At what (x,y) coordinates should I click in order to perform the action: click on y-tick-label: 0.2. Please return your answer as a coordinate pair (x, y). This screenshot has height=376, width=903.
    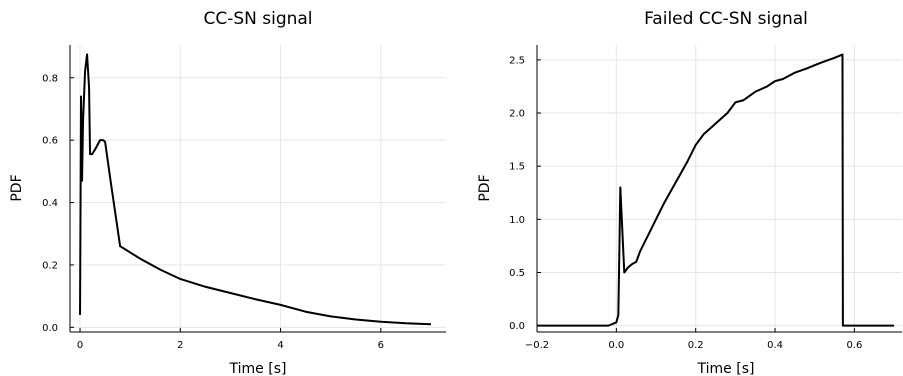
    Looking at the image, I should click on (50, 265).